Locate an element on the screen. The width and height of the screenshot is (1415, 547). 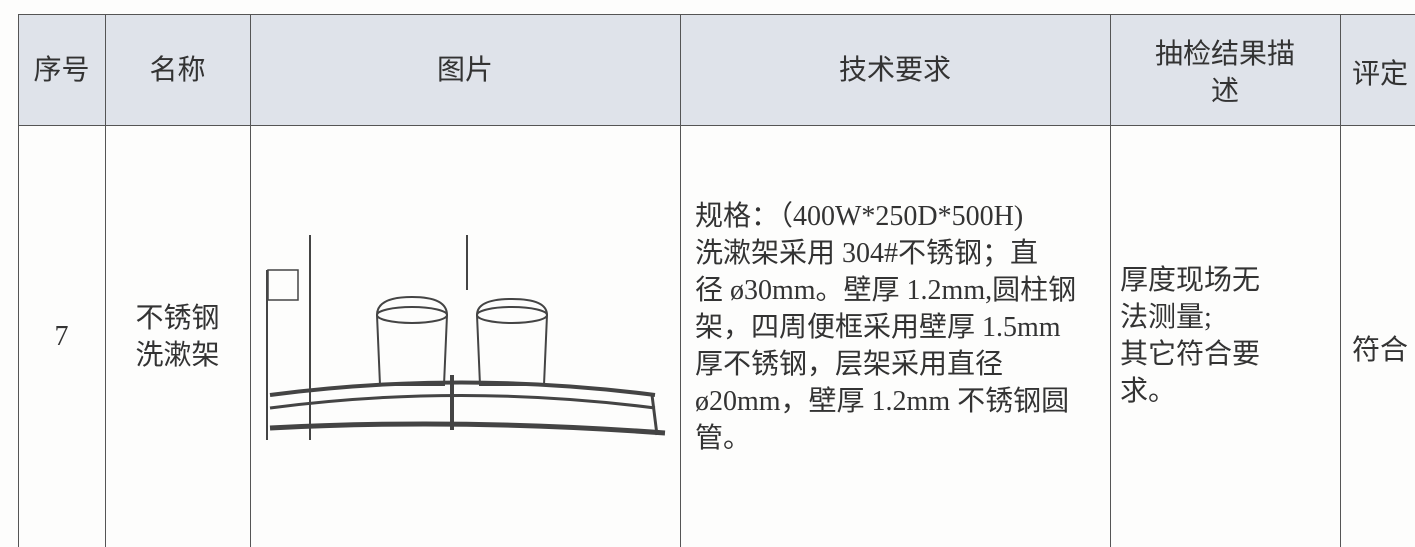
cell-text: 序号 is located at coordinates (61, 70).